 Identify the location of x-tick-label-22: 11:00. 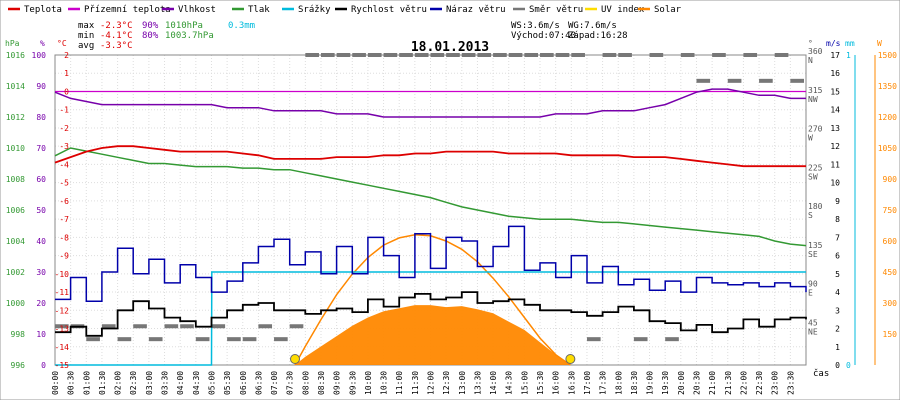
(399, 383).